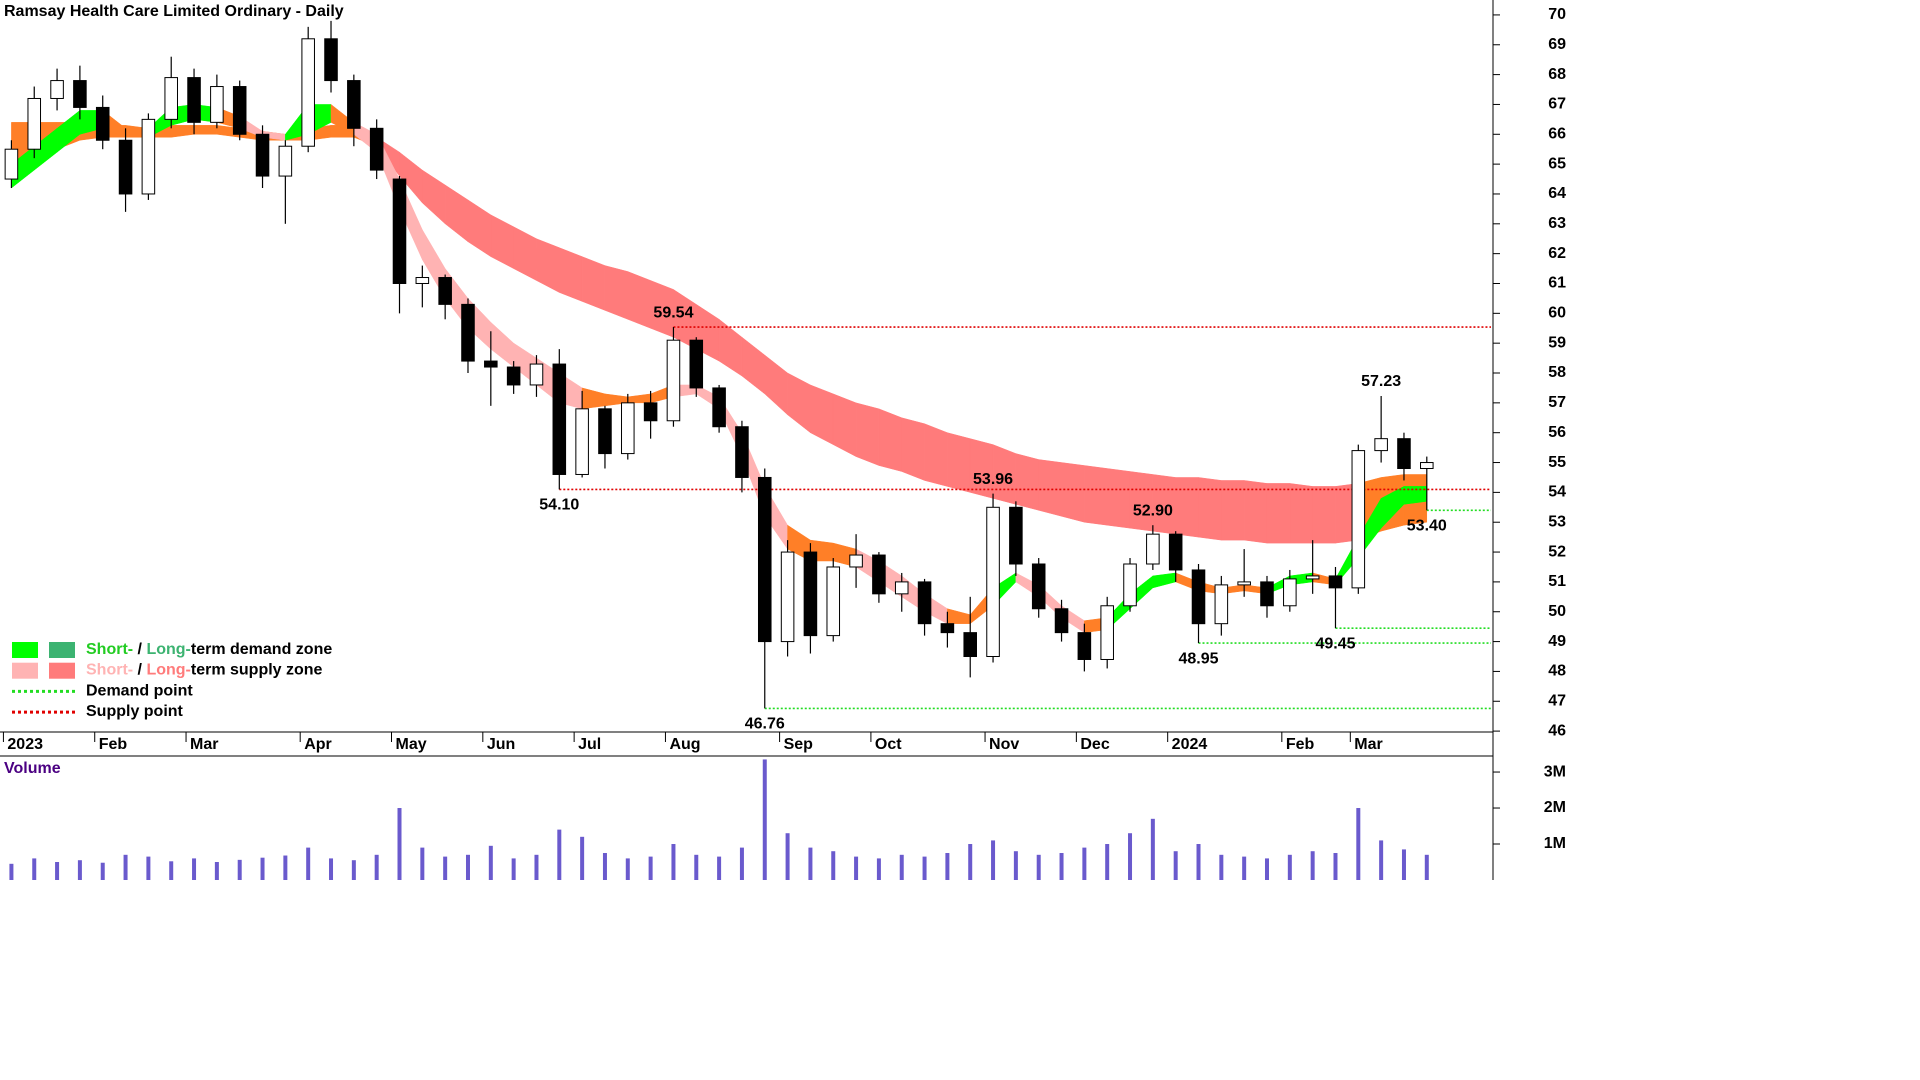 Image resolution: width=1920 pixels, height=1080 pixels. Describe the element at coordinates (411, 744) in the screenshot. I see `x-tick-label: May` at that location.